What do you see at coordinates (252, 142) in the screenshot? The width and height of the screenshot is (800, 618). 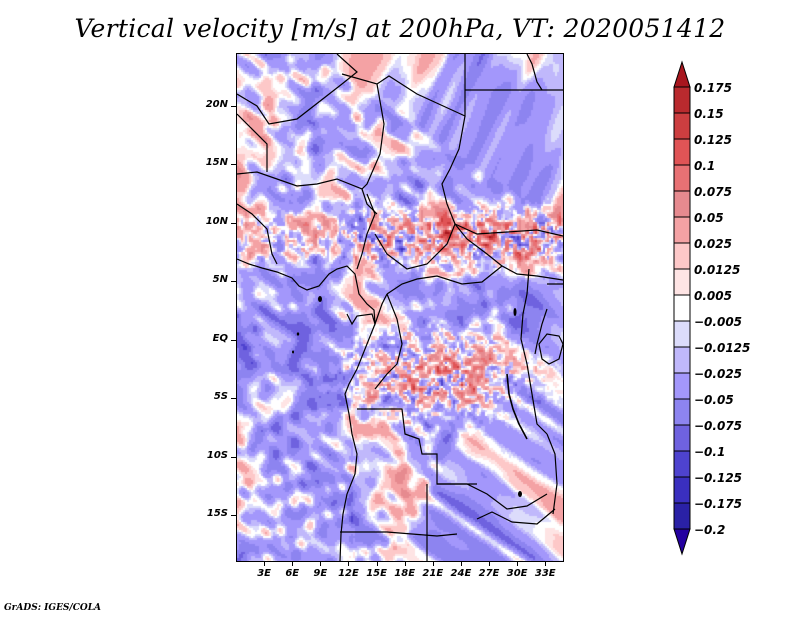 I see `border-nw-africa` at bounding box center [252, 142].